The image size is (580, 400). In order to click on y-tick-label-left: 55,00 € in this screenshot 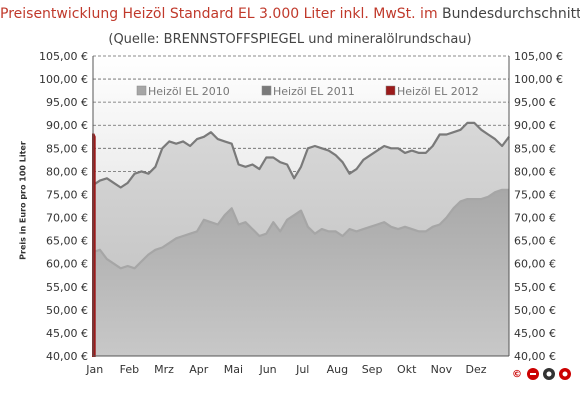, I will do `click(67, 287)`.